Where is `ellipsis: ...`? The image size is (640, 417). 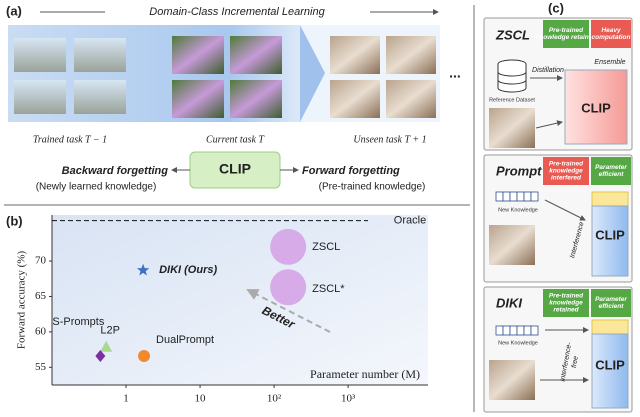
ellipsis: ... is located at coordinates (455, 73).